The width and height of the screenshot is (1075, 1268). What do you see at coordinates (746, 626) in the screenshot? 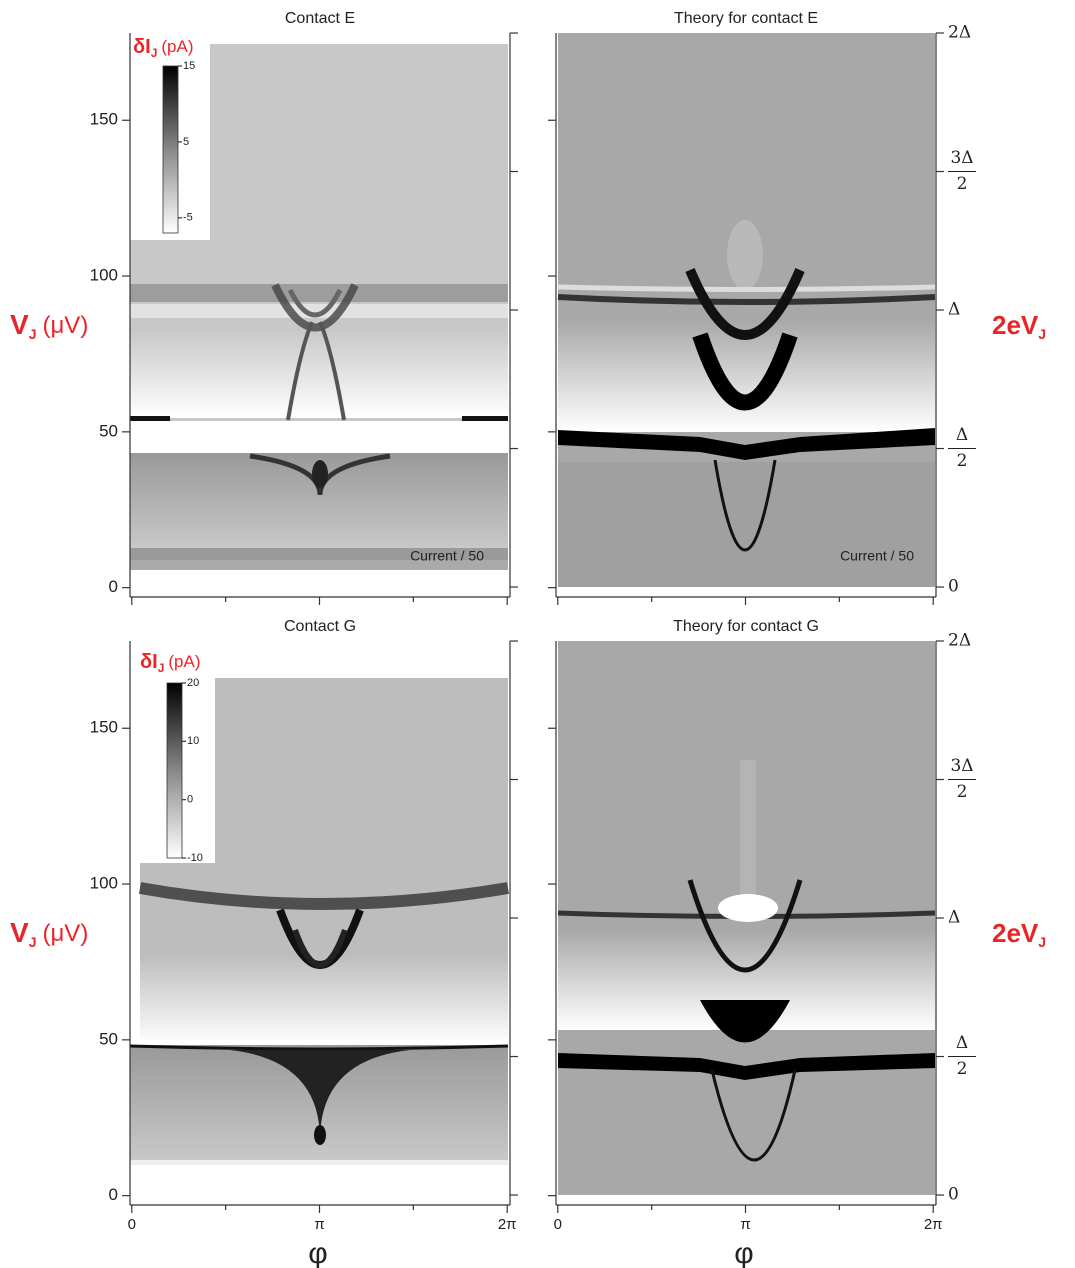
I see `chart-title: Theory for contact G` at bounding box center [746, 626].